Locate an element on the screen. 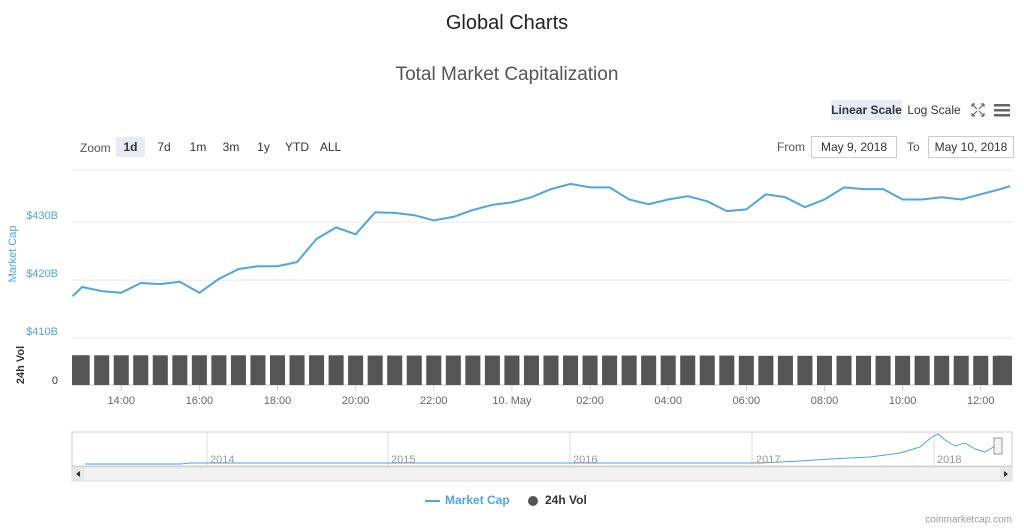 This screenshot has width=1024, height=530. zoom-button: YTD is located at coordinates (297, 147).